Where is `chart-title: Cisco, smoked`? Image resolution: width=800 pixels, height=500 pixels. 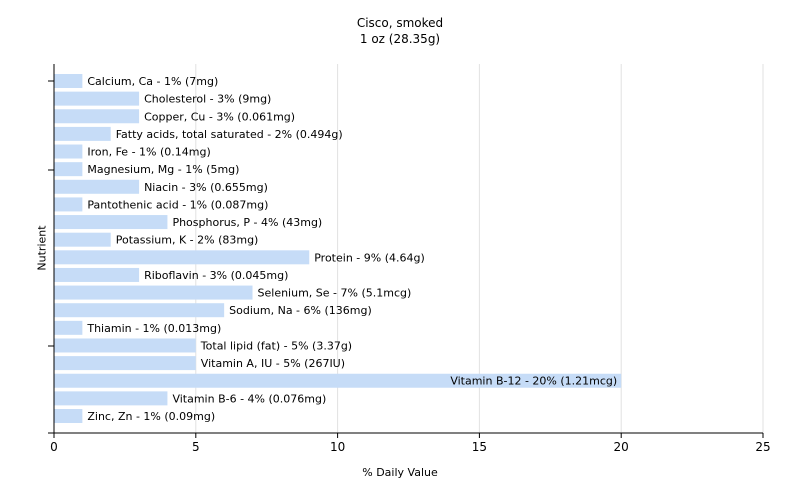 chart-title: Cisco, smoked is located at coordinates (400, 23).